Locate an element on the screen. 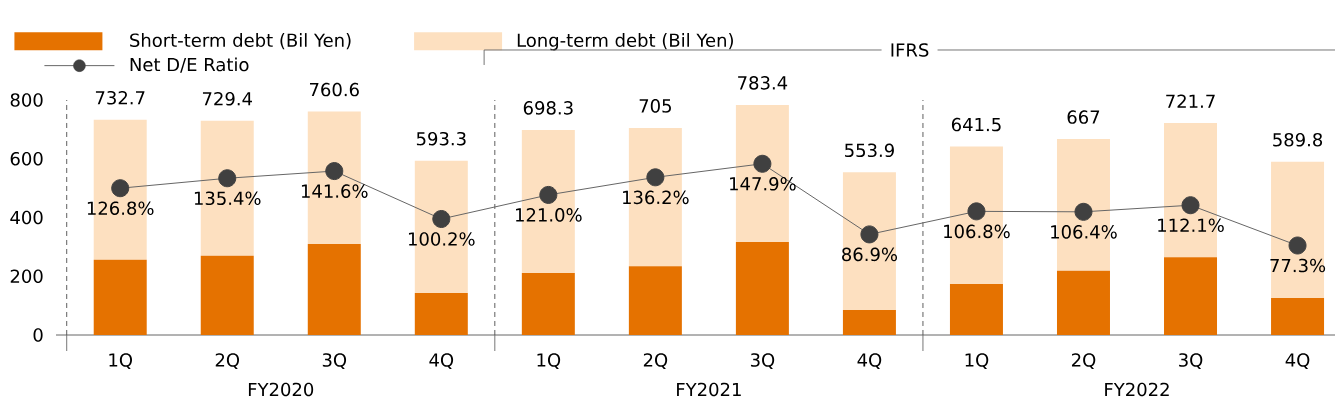 The width and height of the screenshot is (1340, 405). data-label: 86.9% is located at coordinates (870, 254).